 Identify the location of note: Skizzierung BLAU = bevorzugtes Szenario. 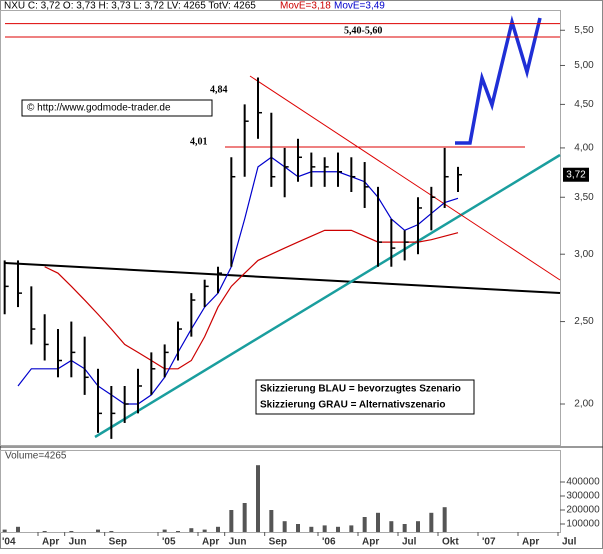
(360, 389).